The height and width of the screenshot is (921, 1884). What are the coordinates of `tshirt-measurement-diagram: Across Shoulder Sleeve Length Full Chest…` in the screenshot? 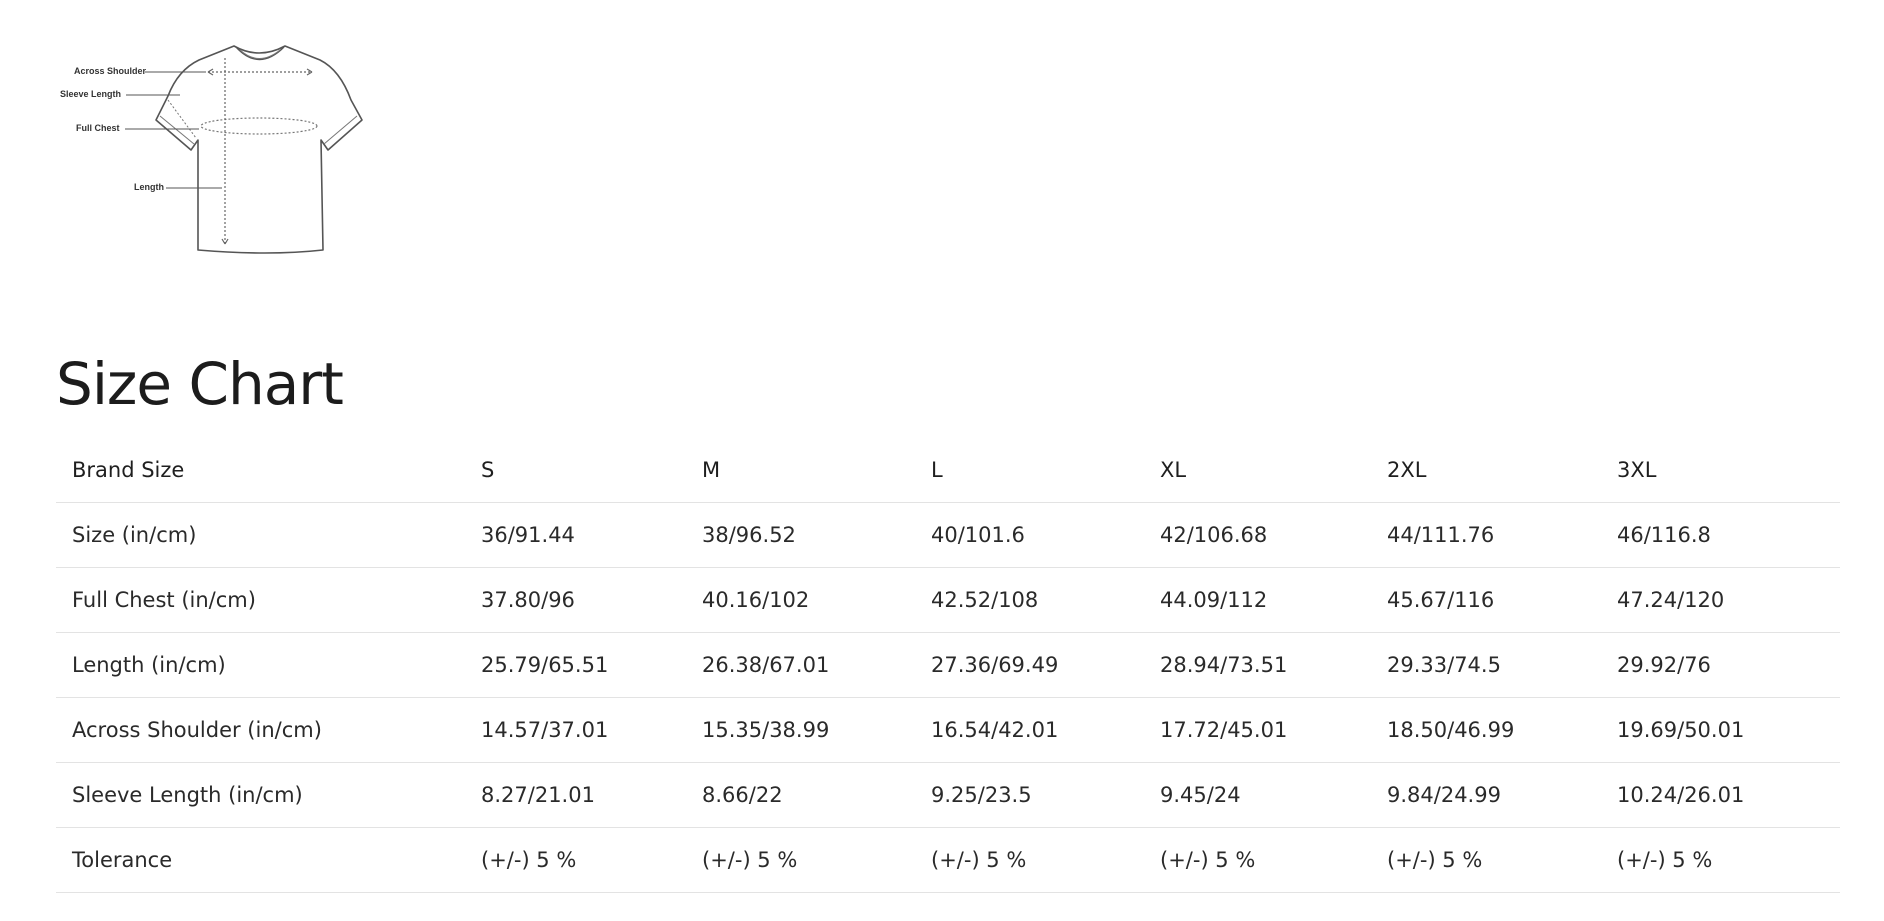 It's located at (216, 150).